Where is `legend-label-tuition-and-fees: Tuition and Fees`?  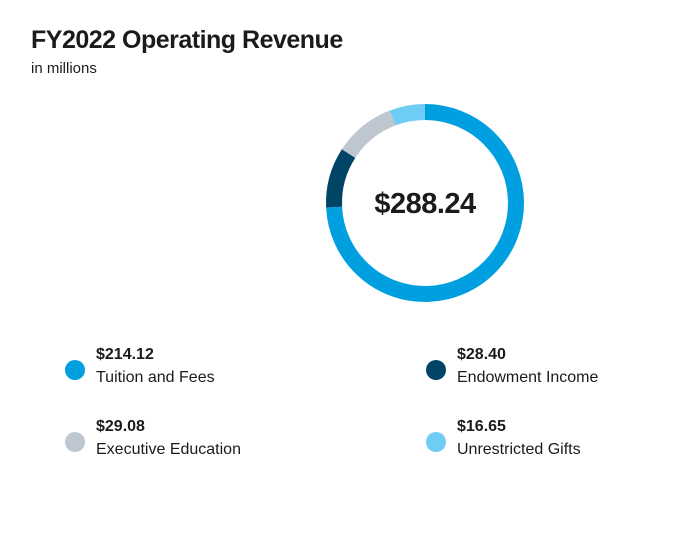 legend-label-tuition-and-fees: Tuition and Fees is located at coordinates (155, 377).